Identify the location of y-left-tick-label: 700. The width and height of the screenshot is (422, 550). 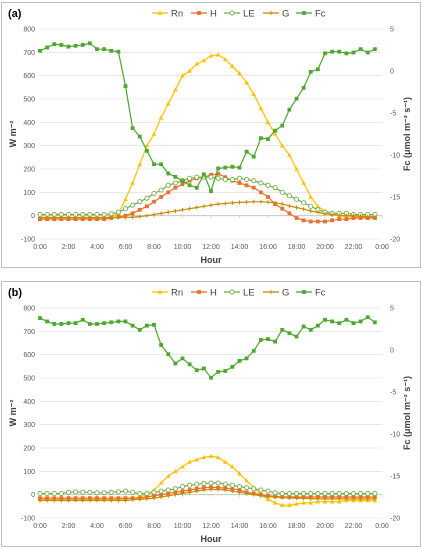
(29, 332).